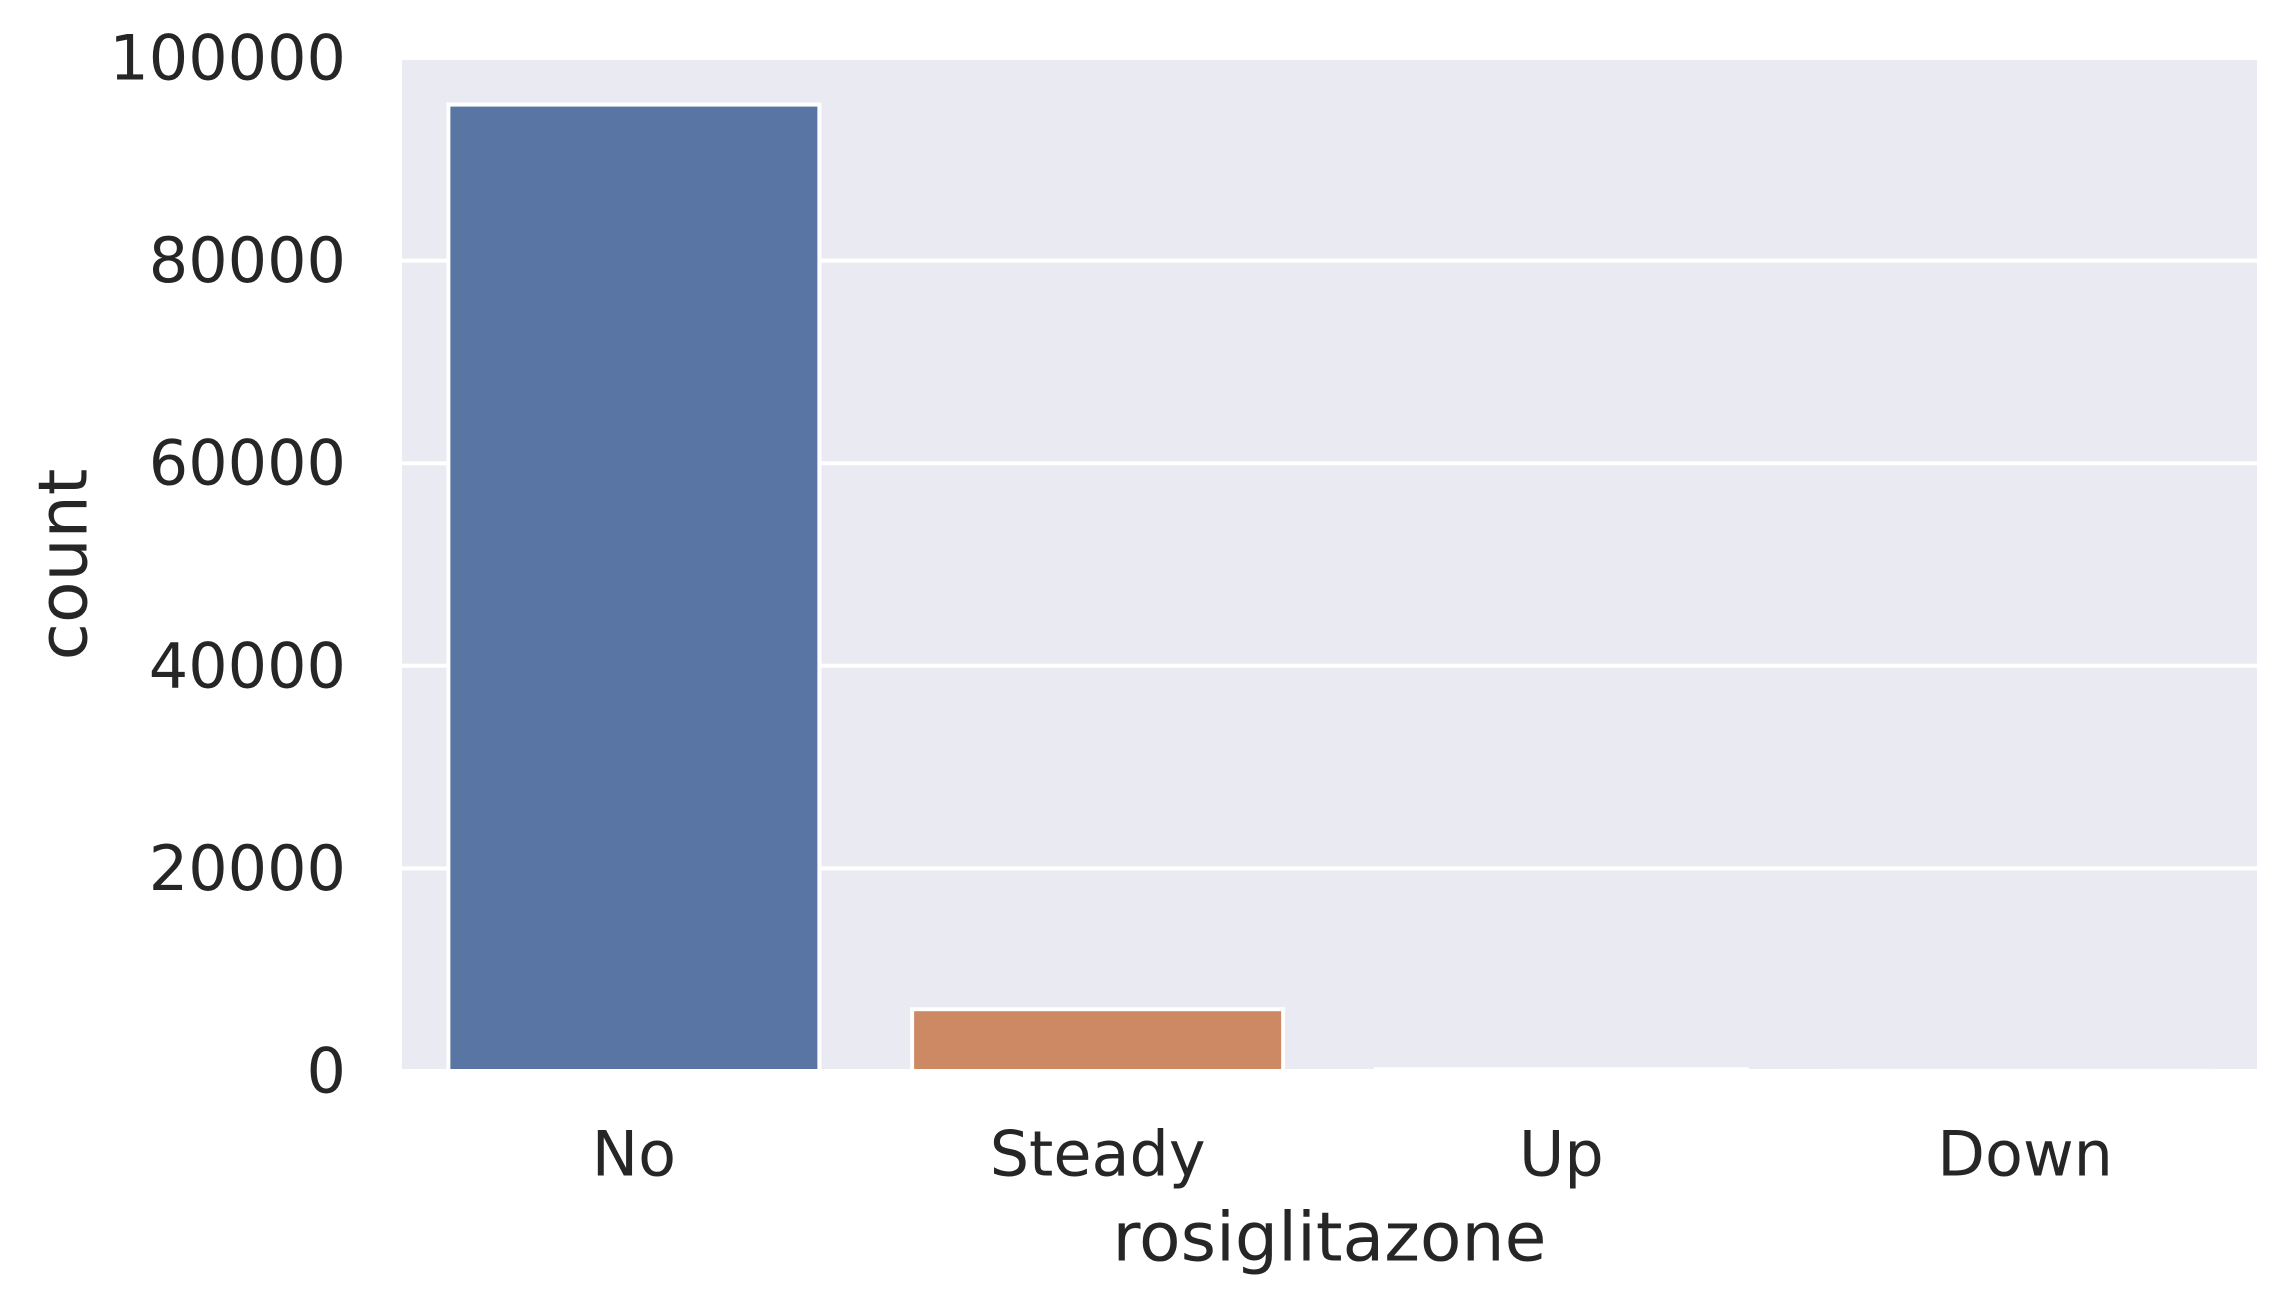 The image size is (2287, 1311). What do you see at coordinates (247, 260) in the screenshot?
I see `y-tick-label: 80000` at bounding box center [247, 260].